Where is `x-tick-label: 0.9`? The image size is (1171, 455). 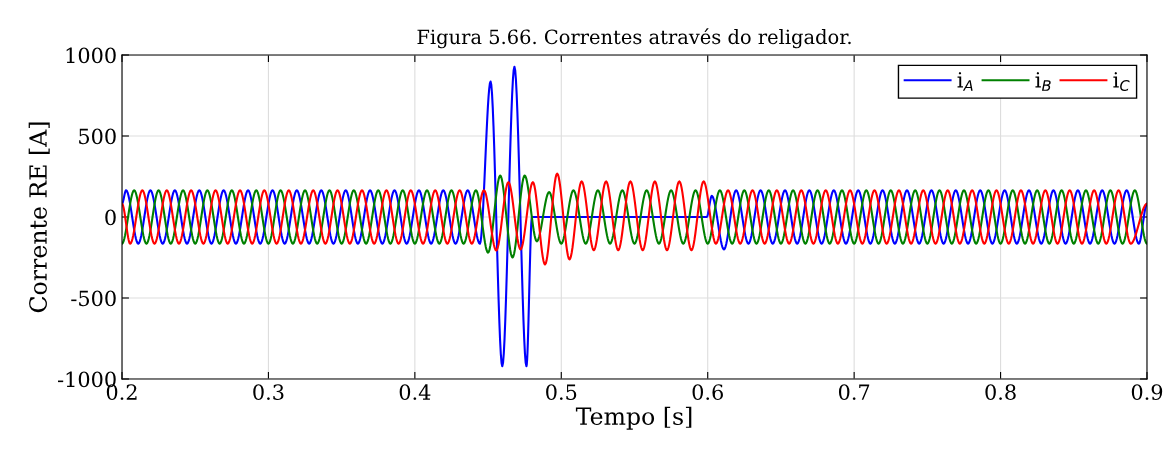
x-tick-label: 0.9 is located at coordinates (1147, 392).